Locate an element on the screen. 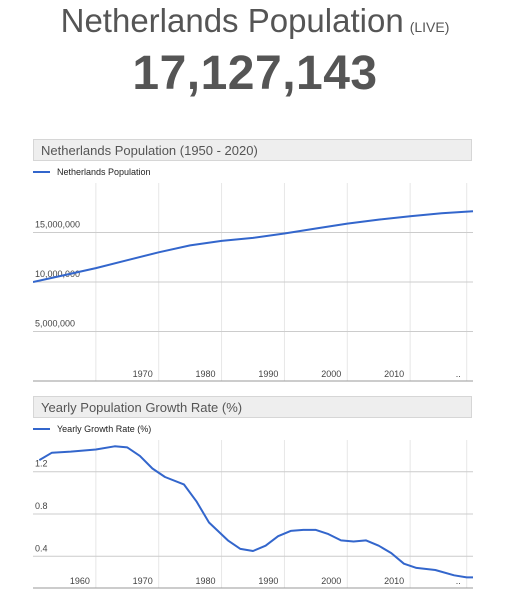  population-series-line is located at coordinates (253, 246).